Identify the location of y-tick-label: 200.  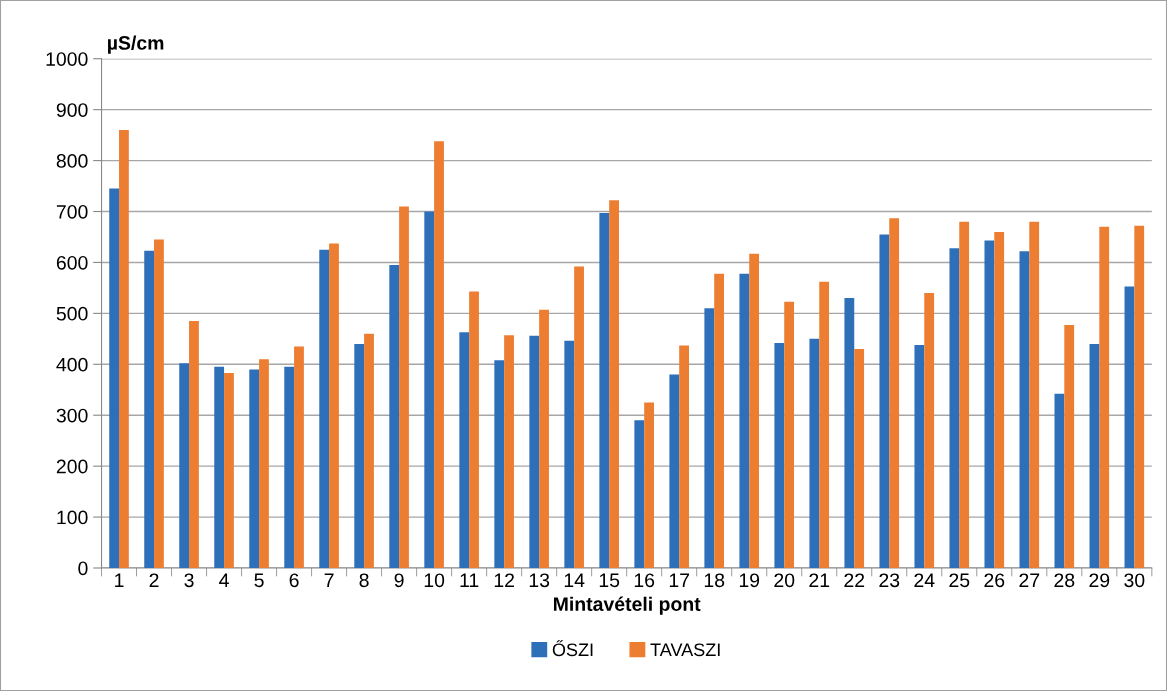
(72, 466).